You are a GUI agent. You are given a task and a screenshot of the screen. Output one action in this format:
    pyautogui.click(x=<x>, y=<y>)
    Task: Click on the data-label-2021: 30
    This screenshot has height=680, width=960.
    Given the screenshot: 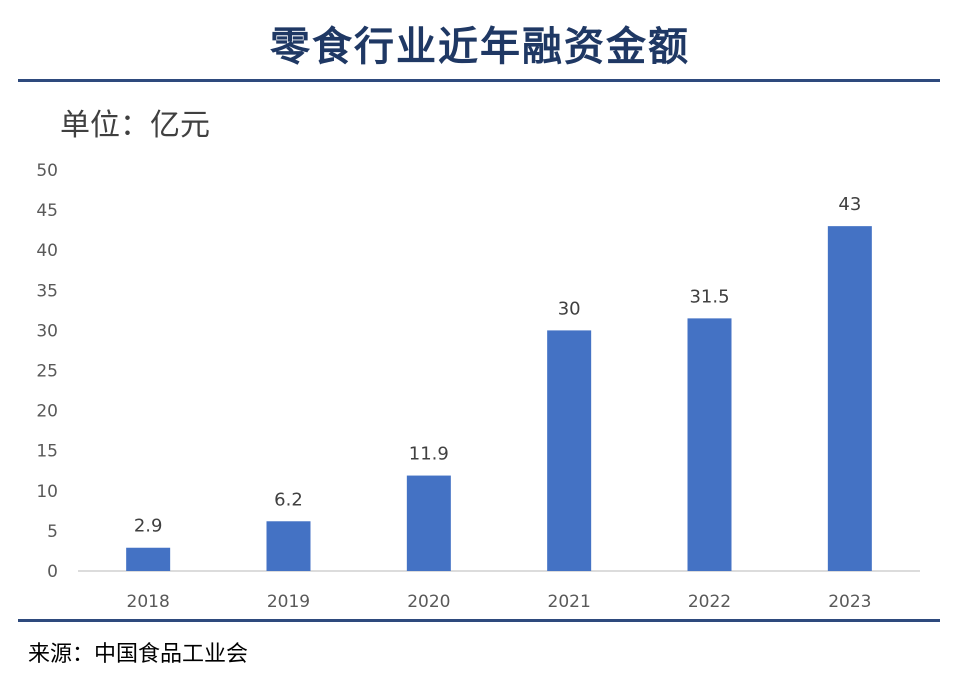 What is the action you would take?
    pyautogui.click(x=569, y=308)
    